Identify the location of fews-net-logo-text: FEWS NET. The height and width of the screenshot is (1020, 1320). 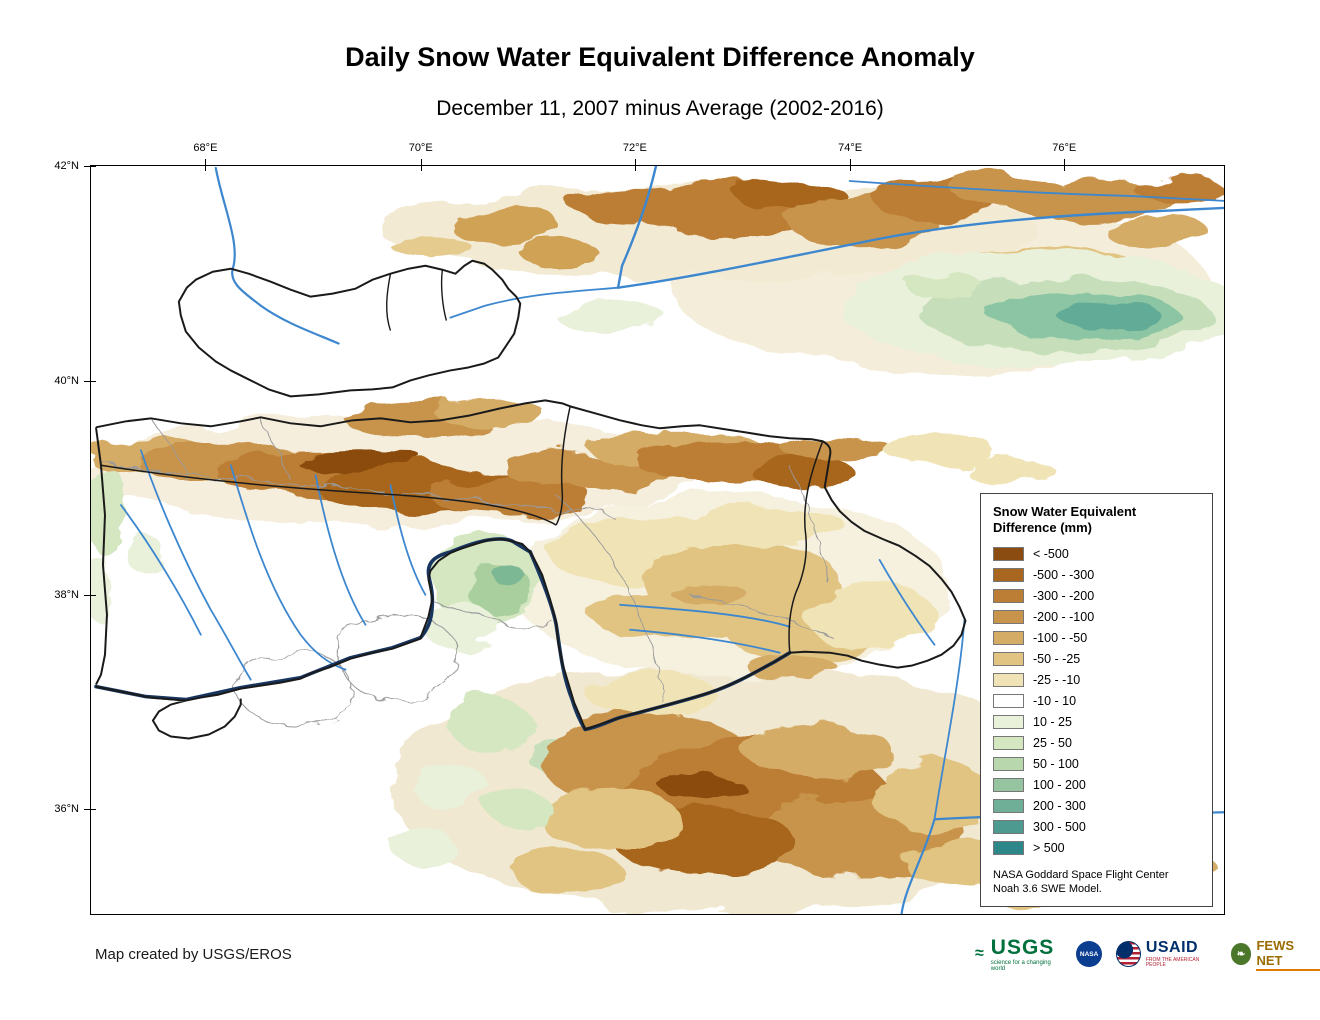
(1288, 954).